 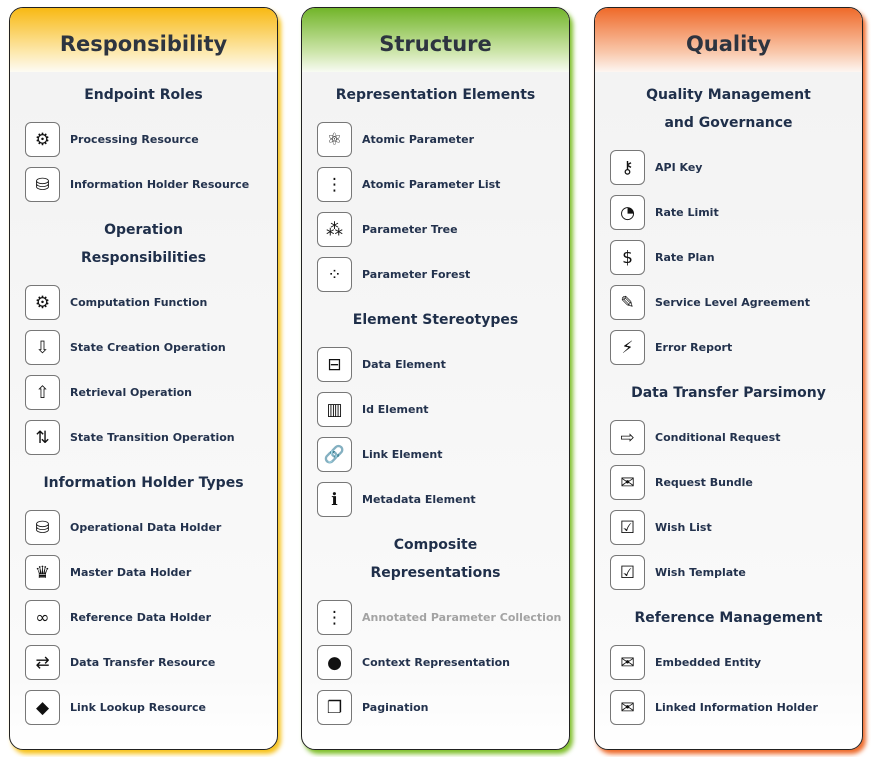 I want to click on data-element-icon: ⊟, so click(x=334, y=364).